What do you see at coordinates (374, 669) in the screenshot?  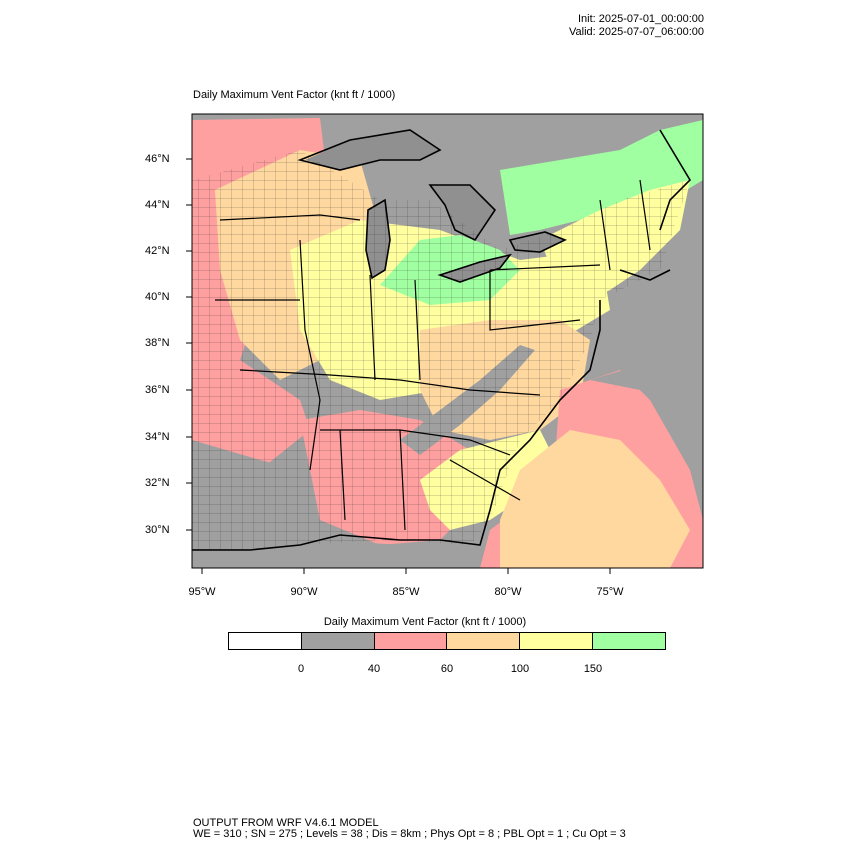 I see `colorbar-tick: 40` at bounding box center [374, 669].